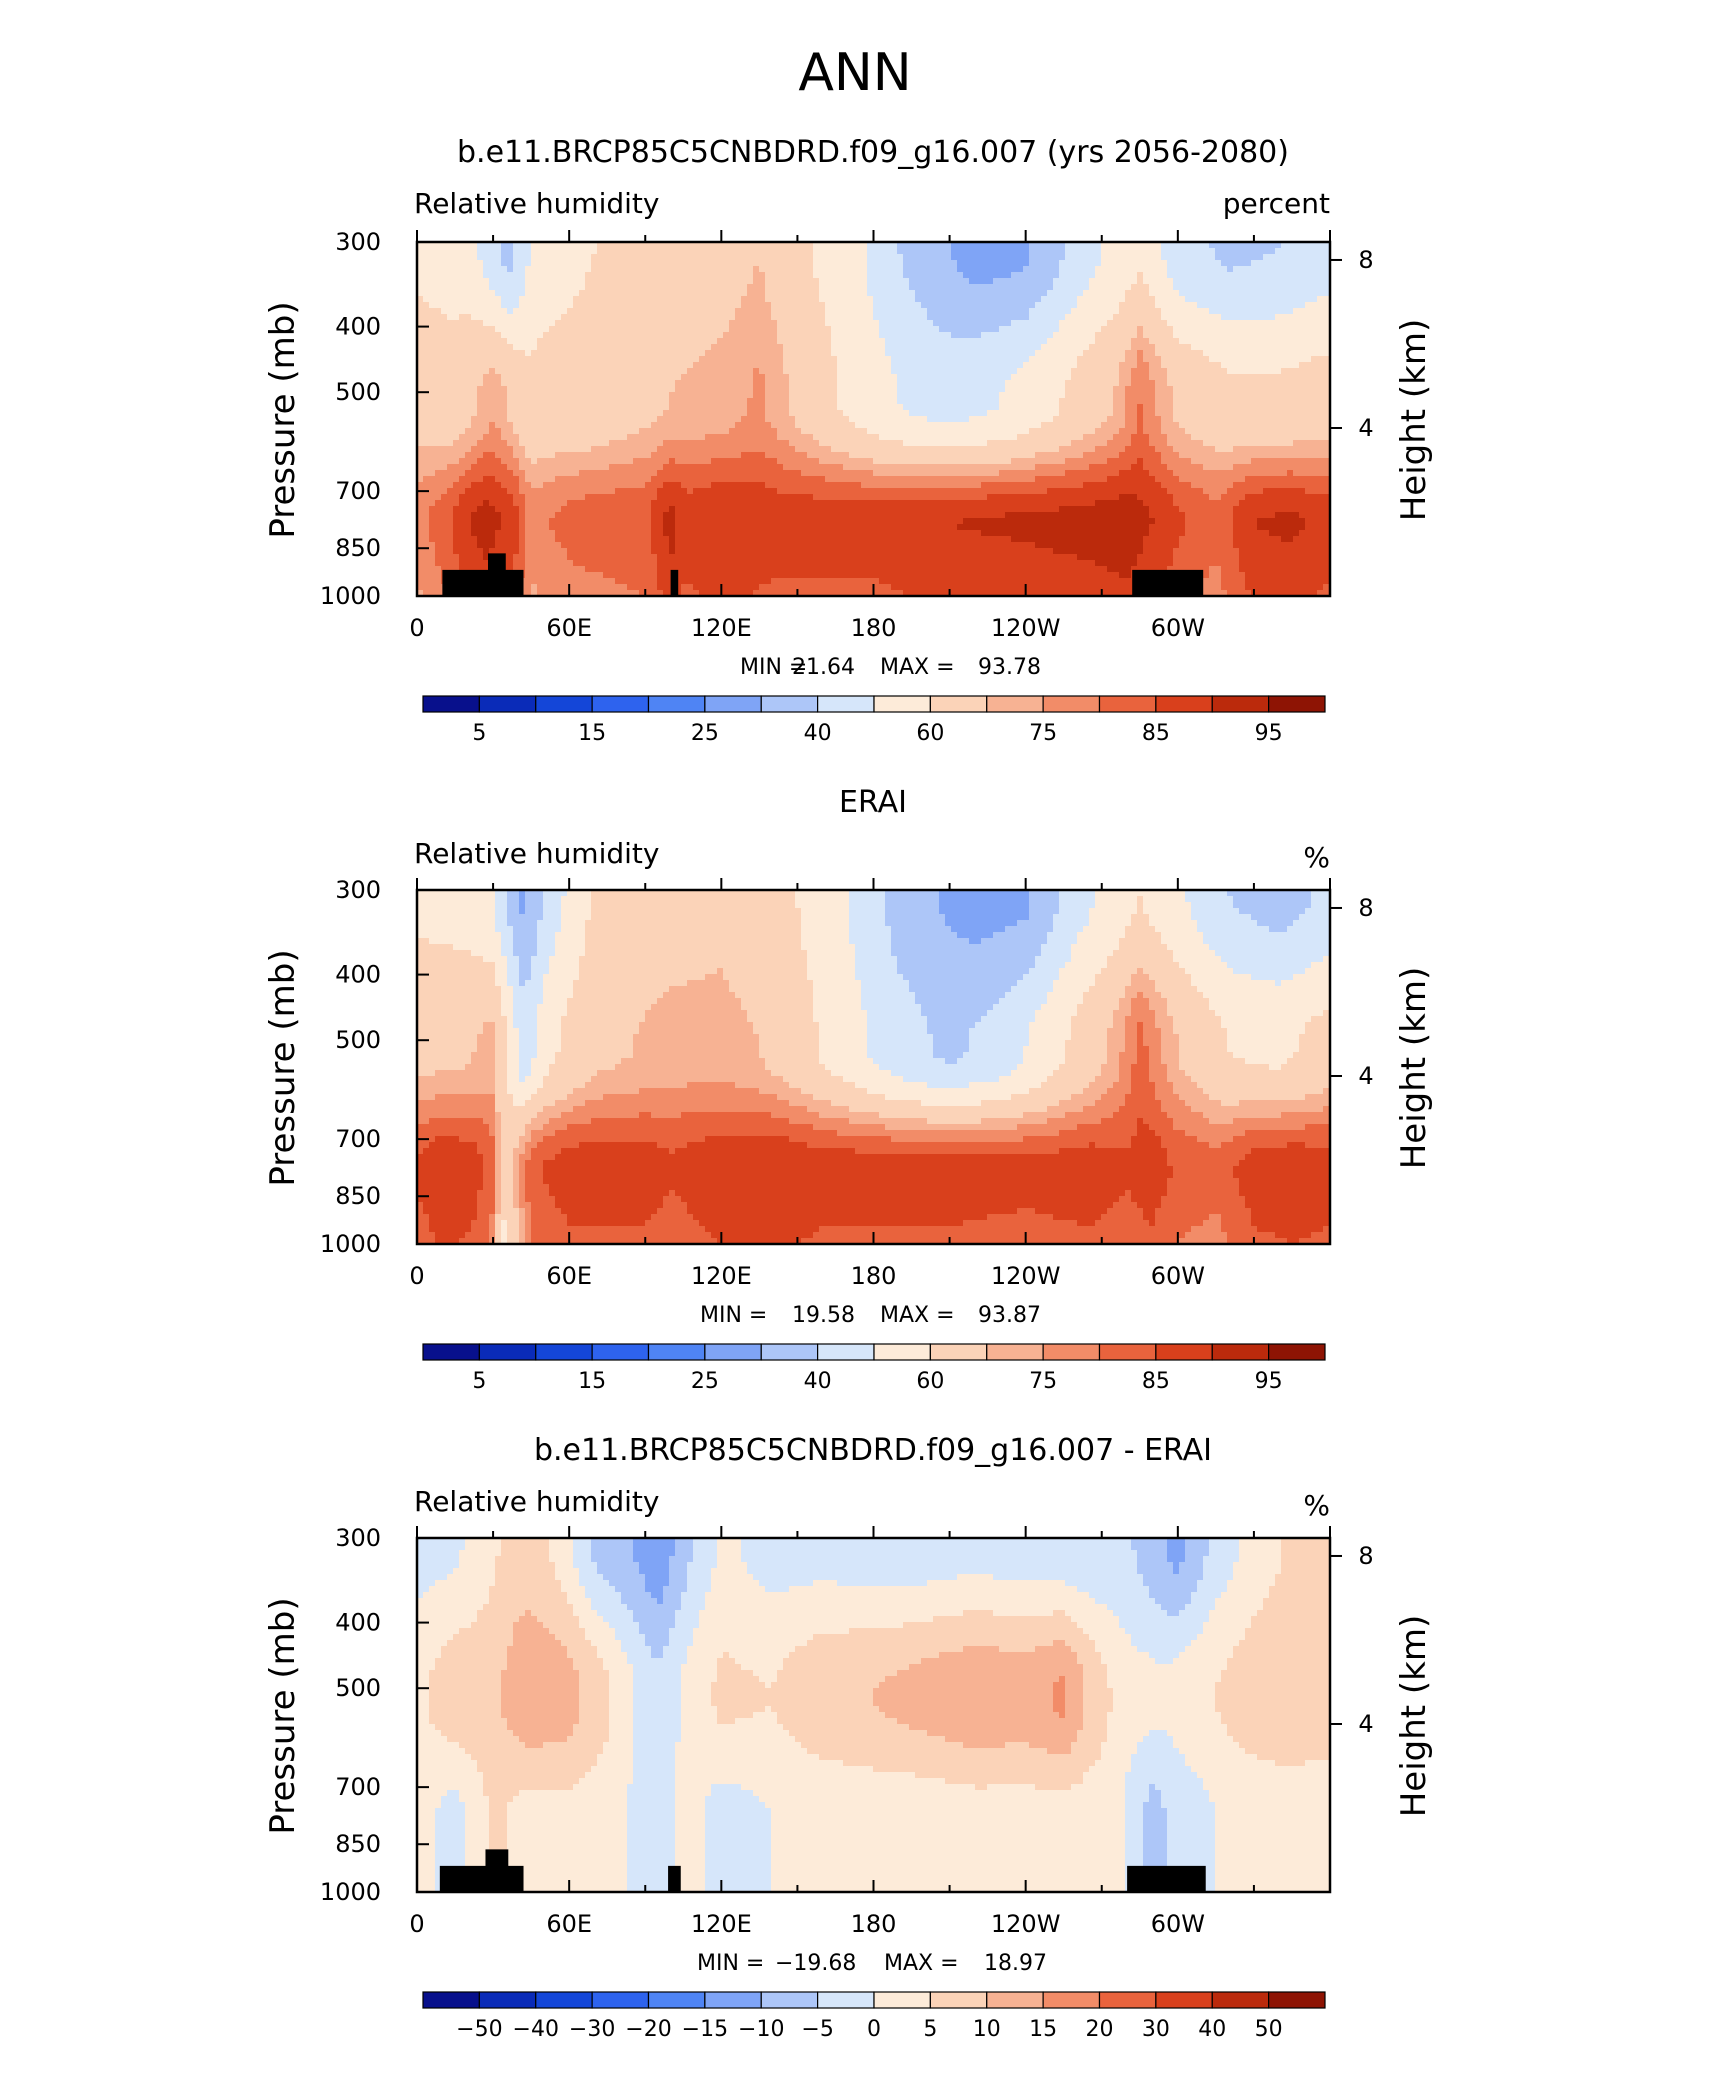 This screenshot has height=2074, width=1710. What do you see at coordinates (773, 667) in the screenshot?
I see `panel-1-min-label: MIN =` at bounding box center [773, 667].